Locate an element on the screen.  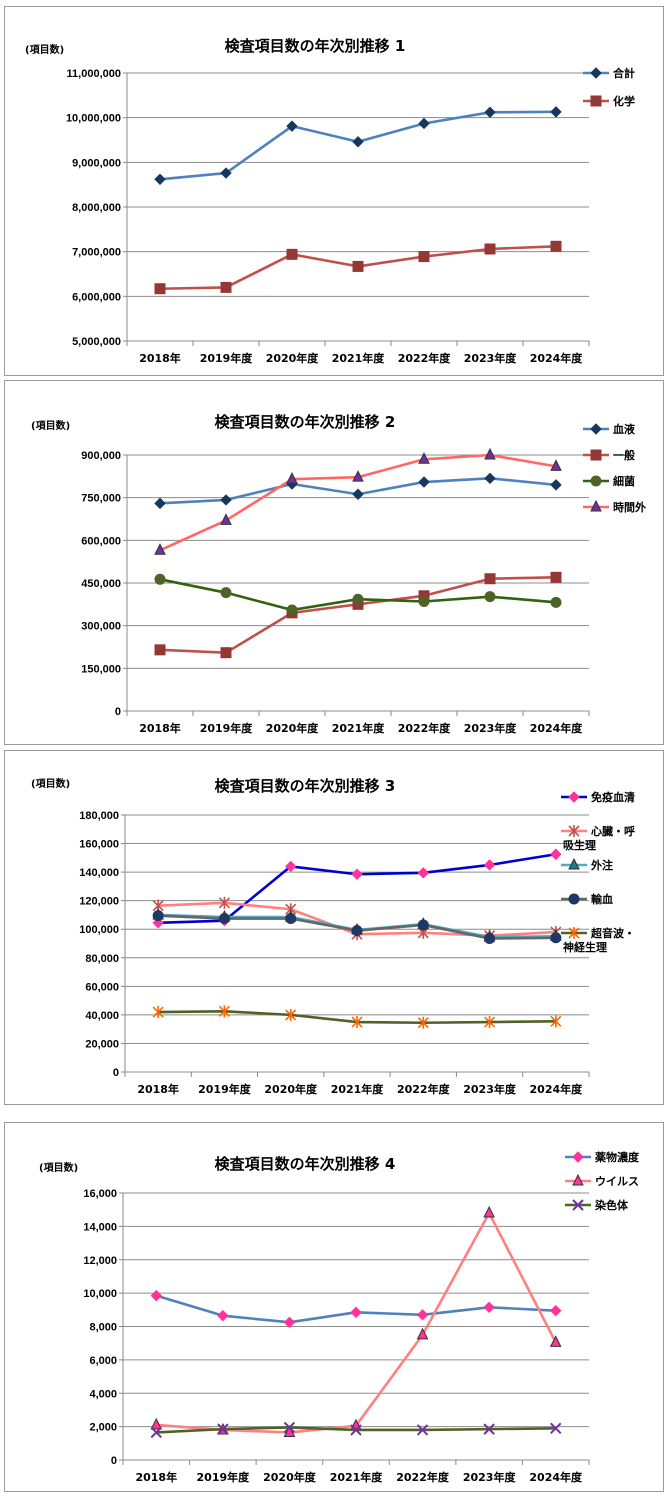
legend-label: 一般 is located at coordinates (624, 455).